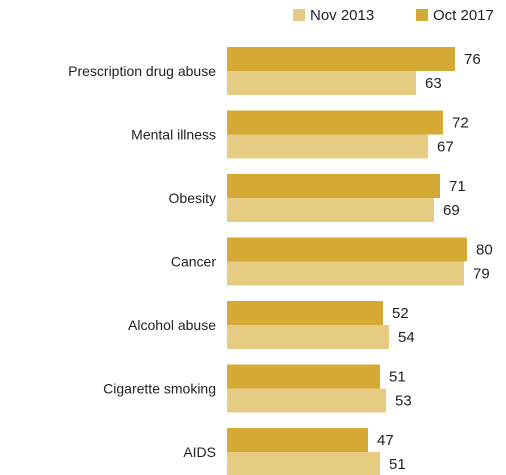 The image size is (506, 475). I want to click on value-label-mental-illness-nov-2013: 67, so click(445, 147).